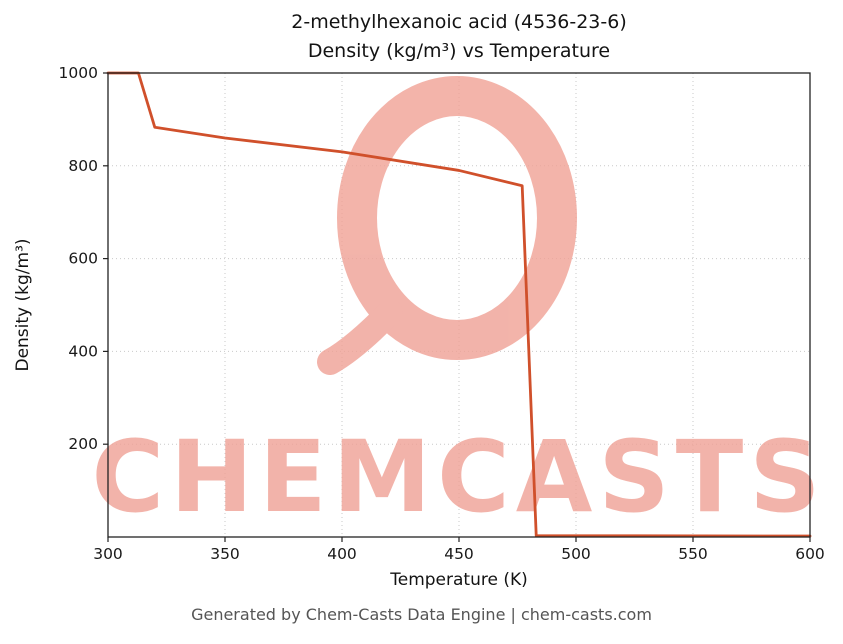 The image size is (843, 644). I want to click on y-tick-label: 1000, so click(78, 73).